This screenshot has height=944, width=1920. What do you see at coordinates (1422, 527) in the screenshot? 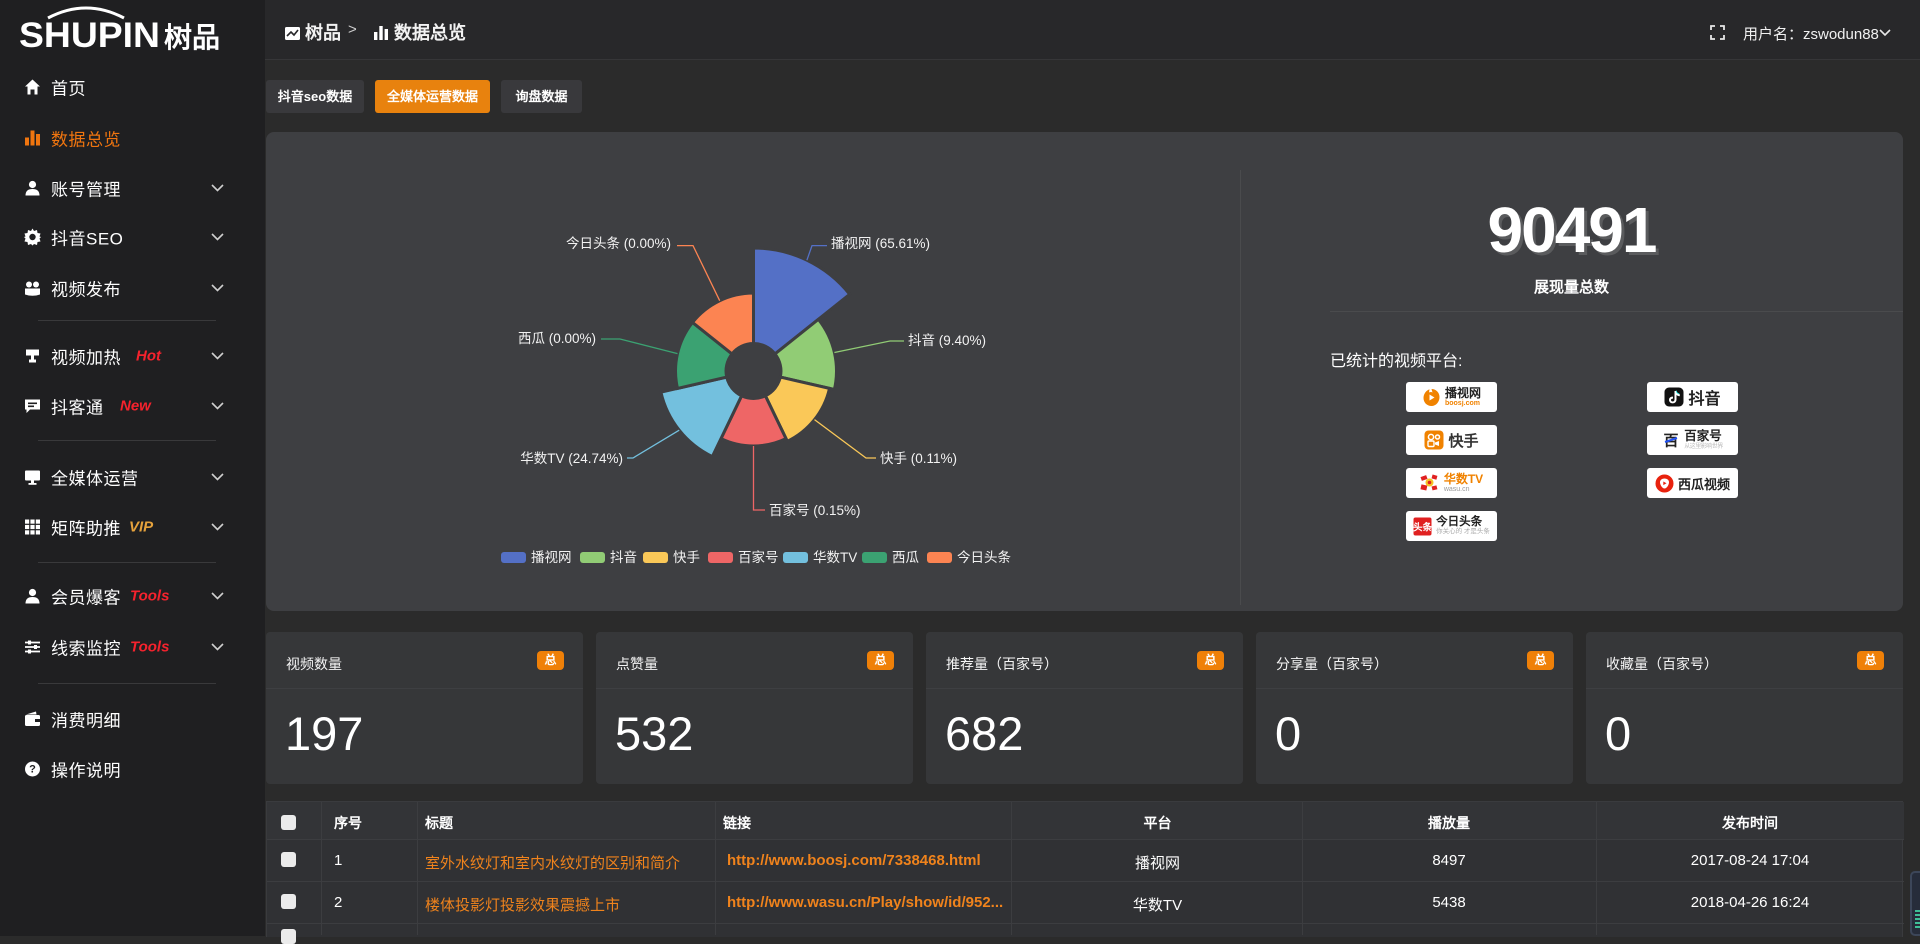
I see `svg-text: 头条` at bounding box center [1422, 527].